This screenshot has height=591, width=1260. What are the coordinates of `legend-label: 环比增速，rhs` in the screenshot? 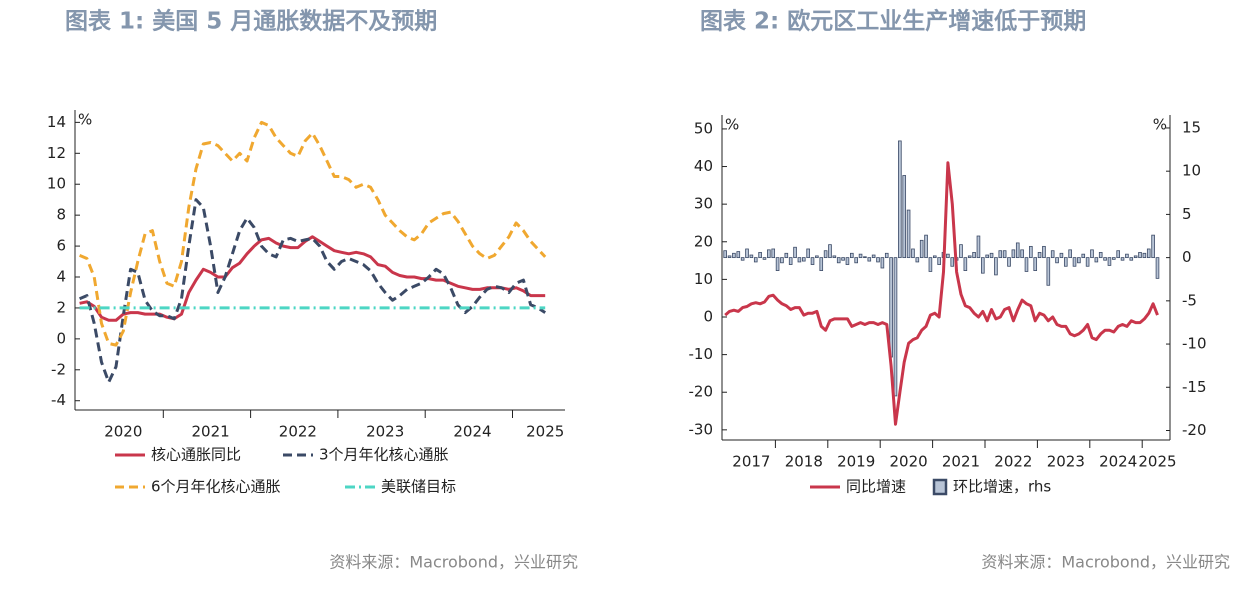 It's located at (1002, 487).